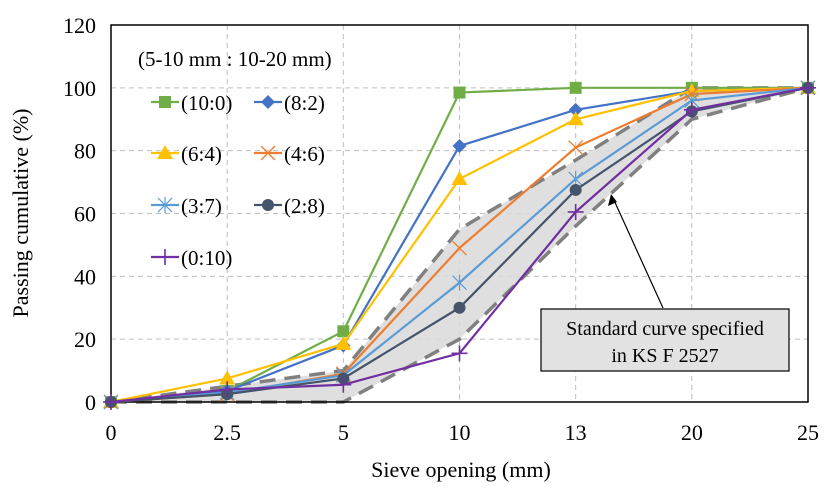 The image size is (833, 490). What do you see at coordinates (460, 432) in the screenshot?
I see `x-tick-label: 10` at bounding box center [460, 432].